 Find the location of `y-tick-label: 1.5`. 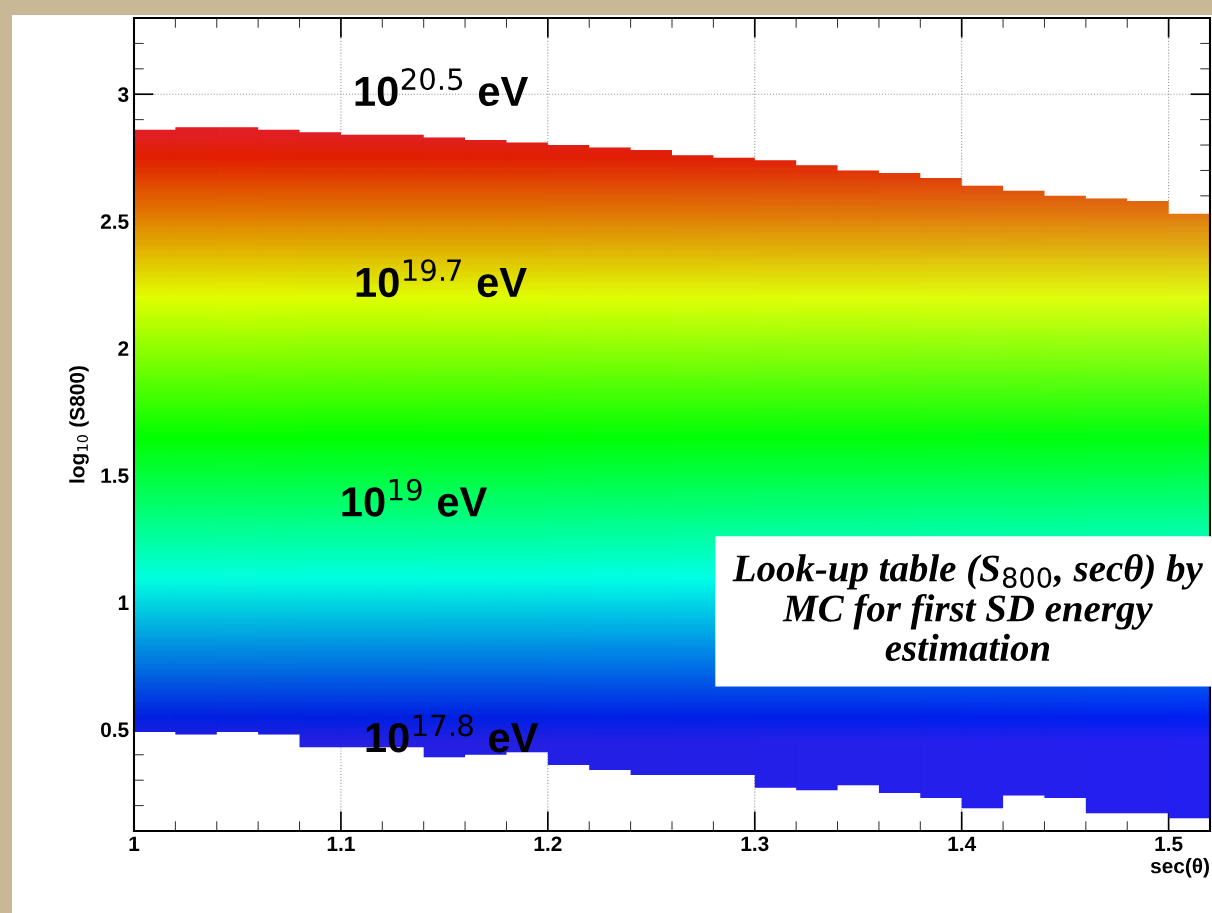

y-tick-label: 1.5 is located at coordinates (115, 476).